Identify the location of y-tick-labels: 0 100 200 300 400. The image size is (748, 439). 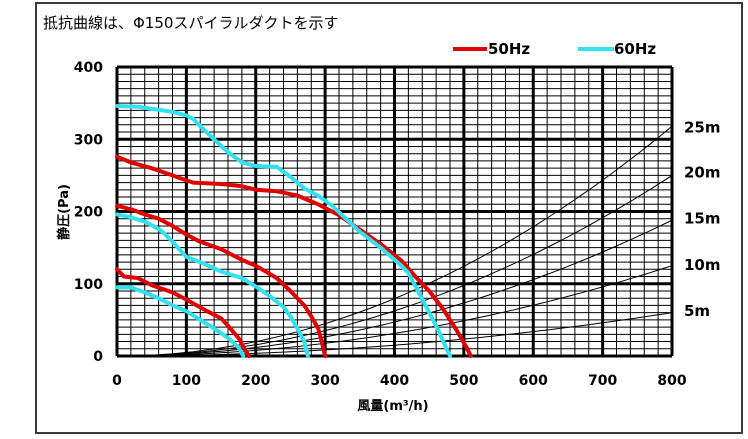
(88, 212).